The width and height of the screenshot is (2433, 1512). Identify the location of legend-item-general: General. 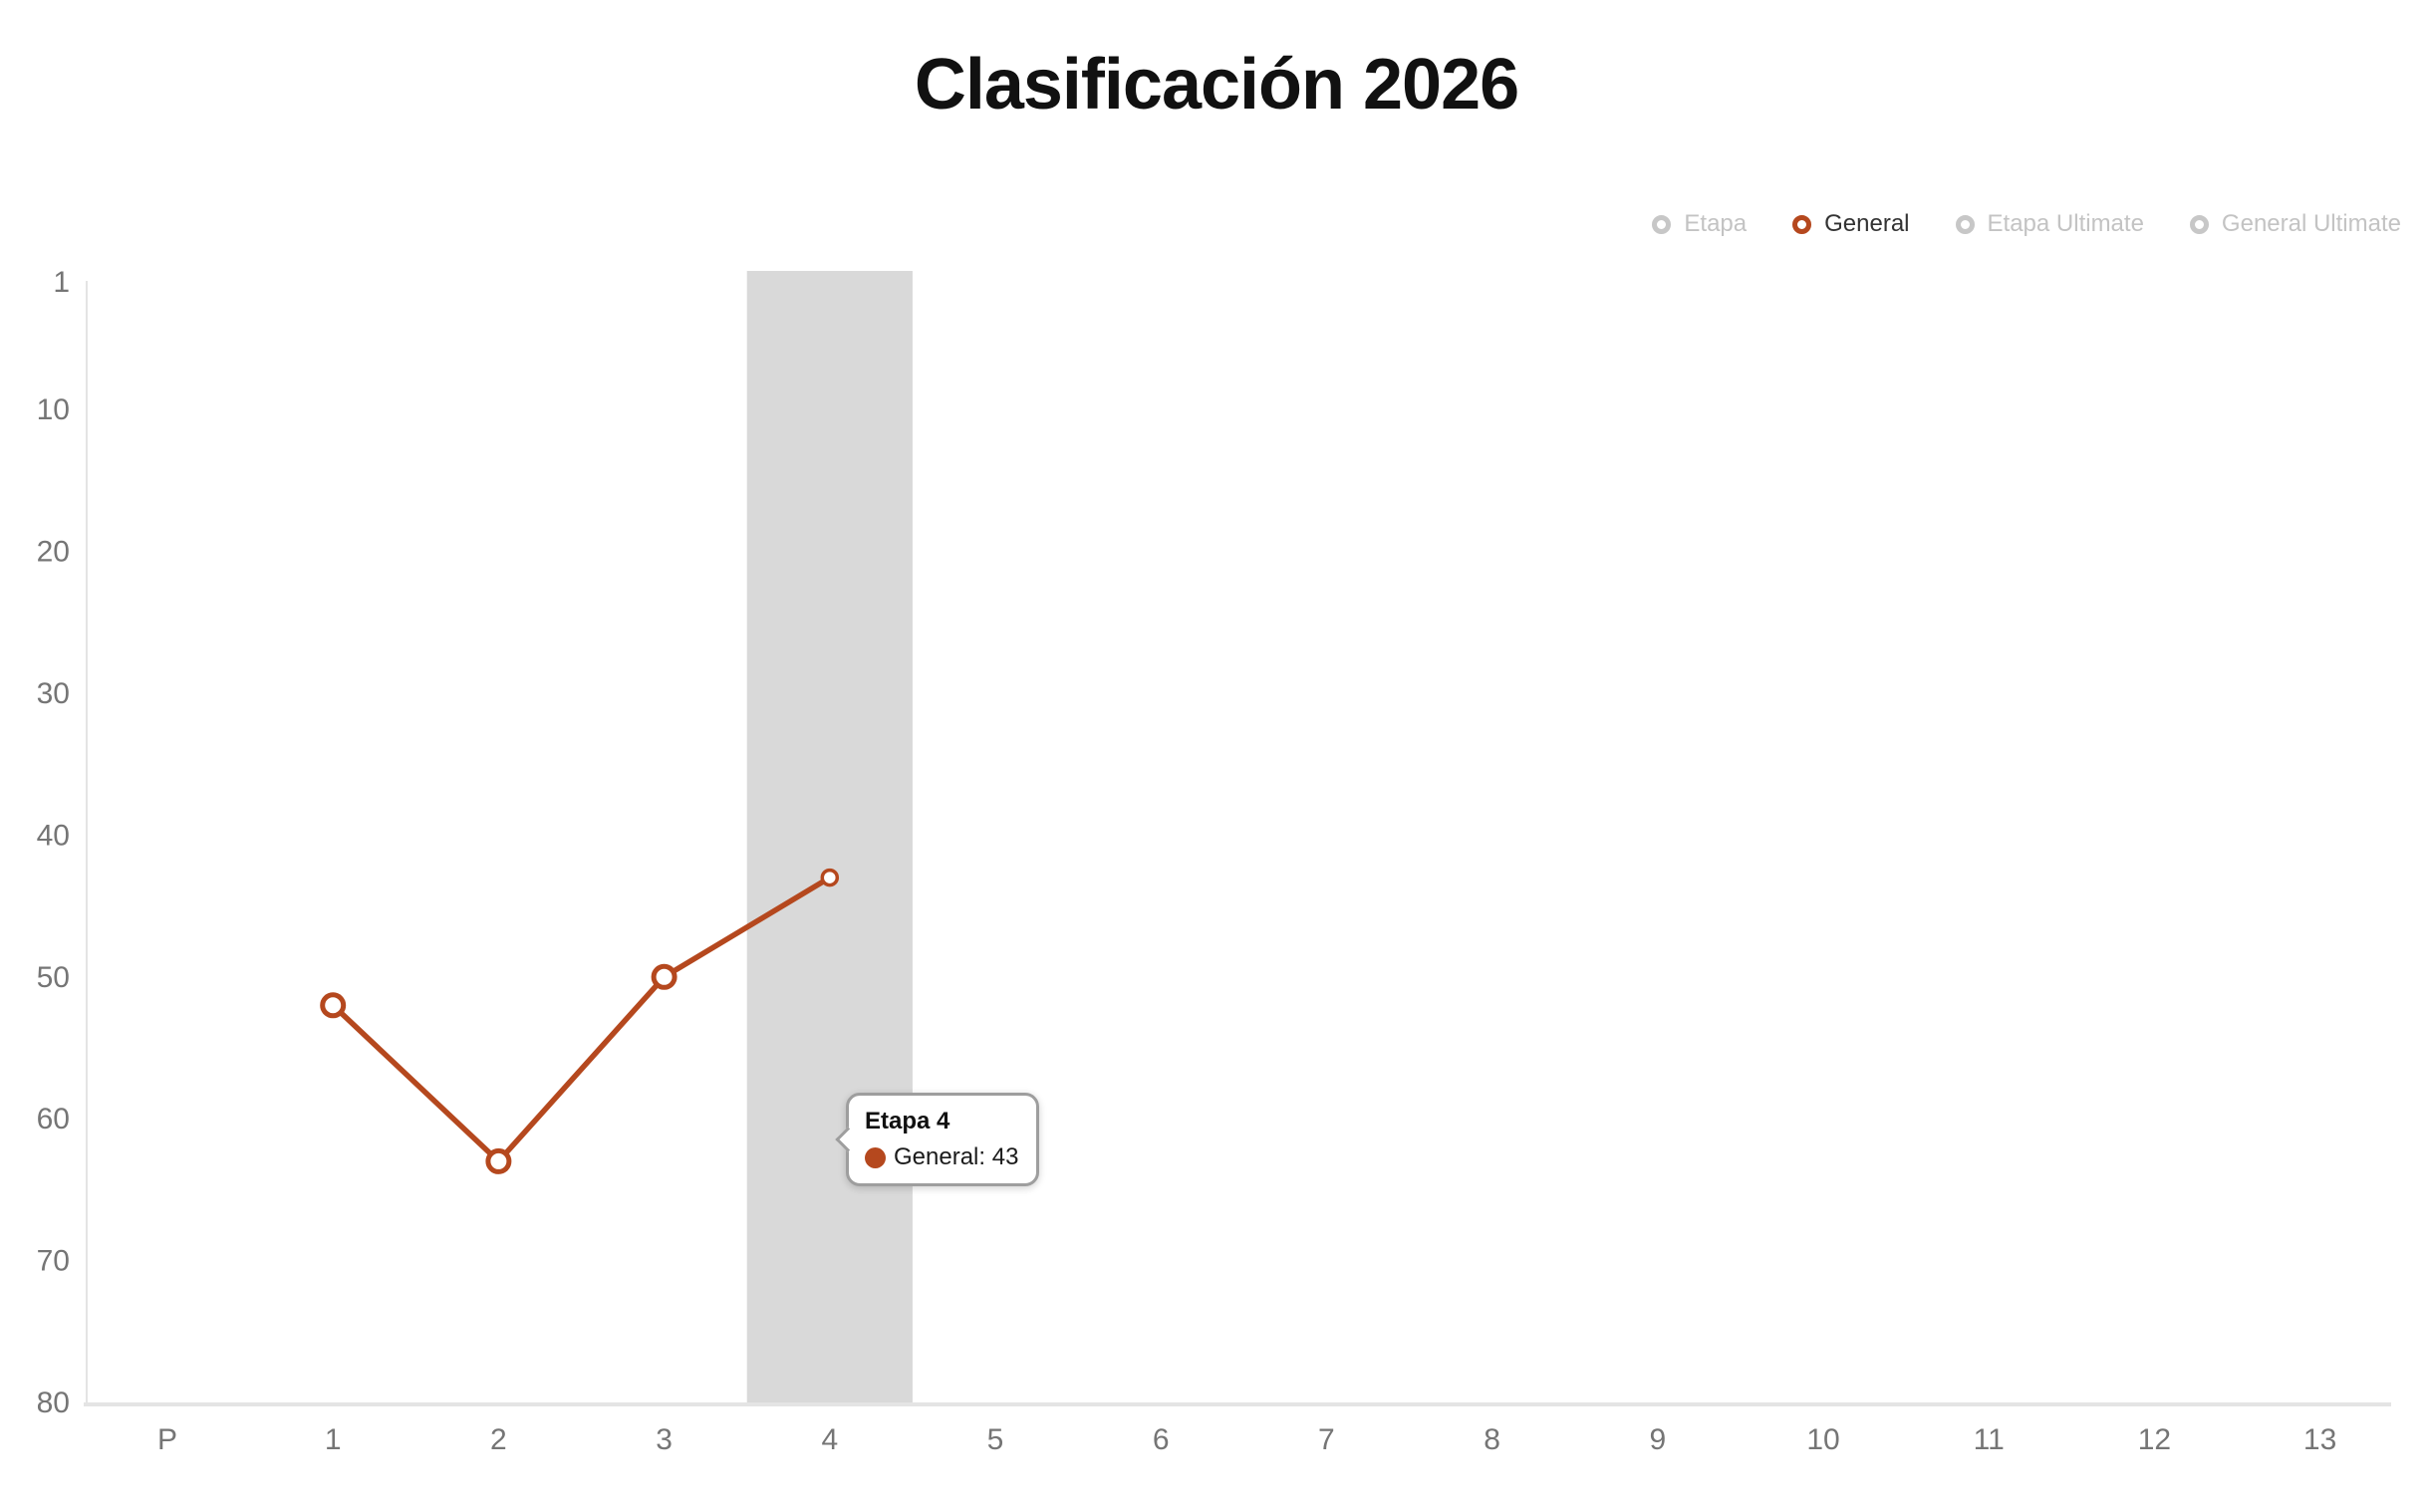
(1851, 224).